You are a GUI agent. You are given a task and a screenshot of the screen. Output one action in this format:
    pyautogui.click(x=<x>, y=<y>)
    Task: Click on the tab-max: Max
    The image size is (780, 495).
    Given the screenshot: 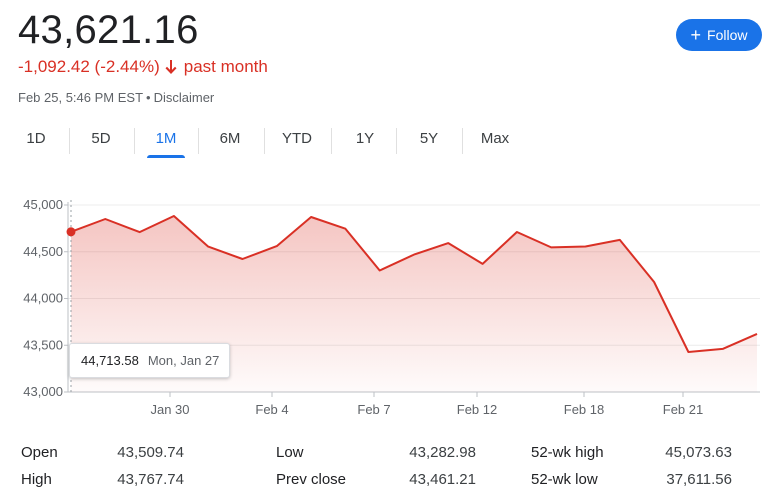 What is the action you would take?
    pyautogui.click(x=495, y=141)
    